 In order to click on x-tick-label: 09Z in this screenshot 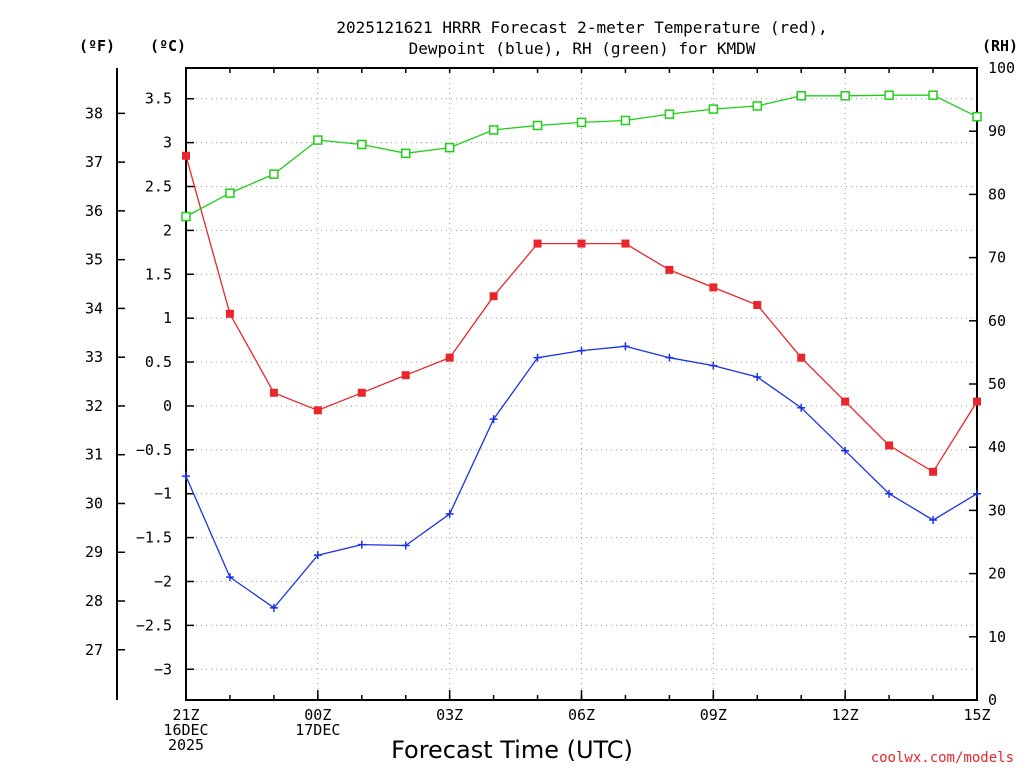, I will do `click(713, 715)`.